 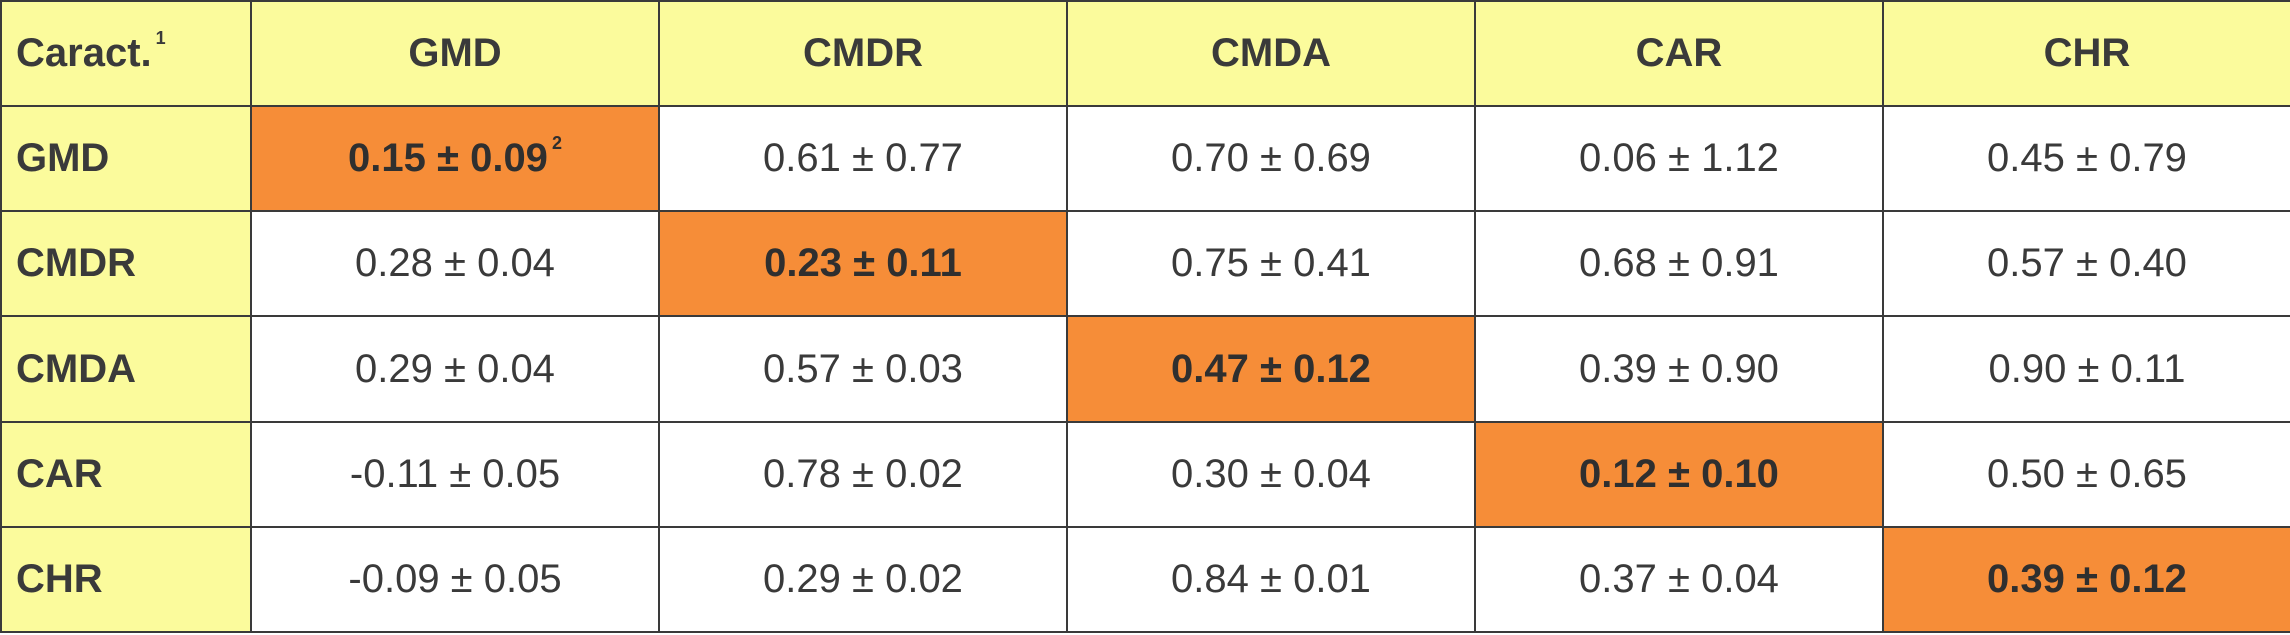 I want to click on table-cell: 0.30 ± 0.04, so click(x=1271, y=474).